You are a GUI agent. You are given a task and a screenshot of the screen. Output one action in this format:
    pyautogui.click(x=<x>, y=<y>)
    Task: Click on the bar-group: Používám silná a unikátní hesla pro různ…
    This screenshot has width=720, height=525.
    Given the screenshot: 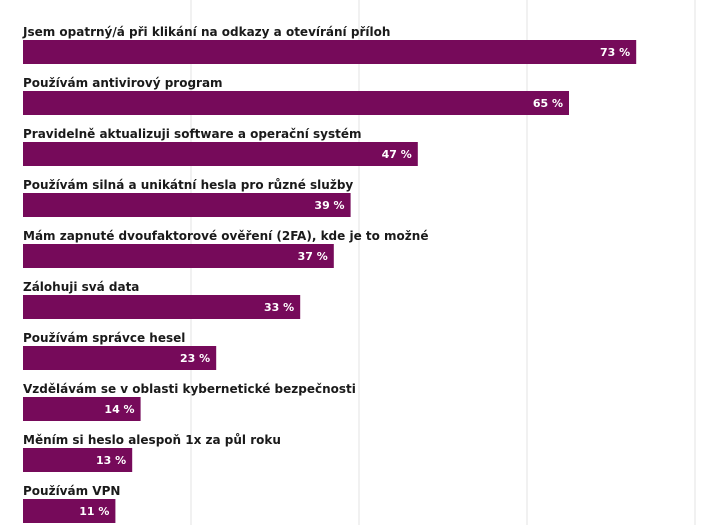 What is the action you would take?
    pyautogui.click(x=188, y=197)
    